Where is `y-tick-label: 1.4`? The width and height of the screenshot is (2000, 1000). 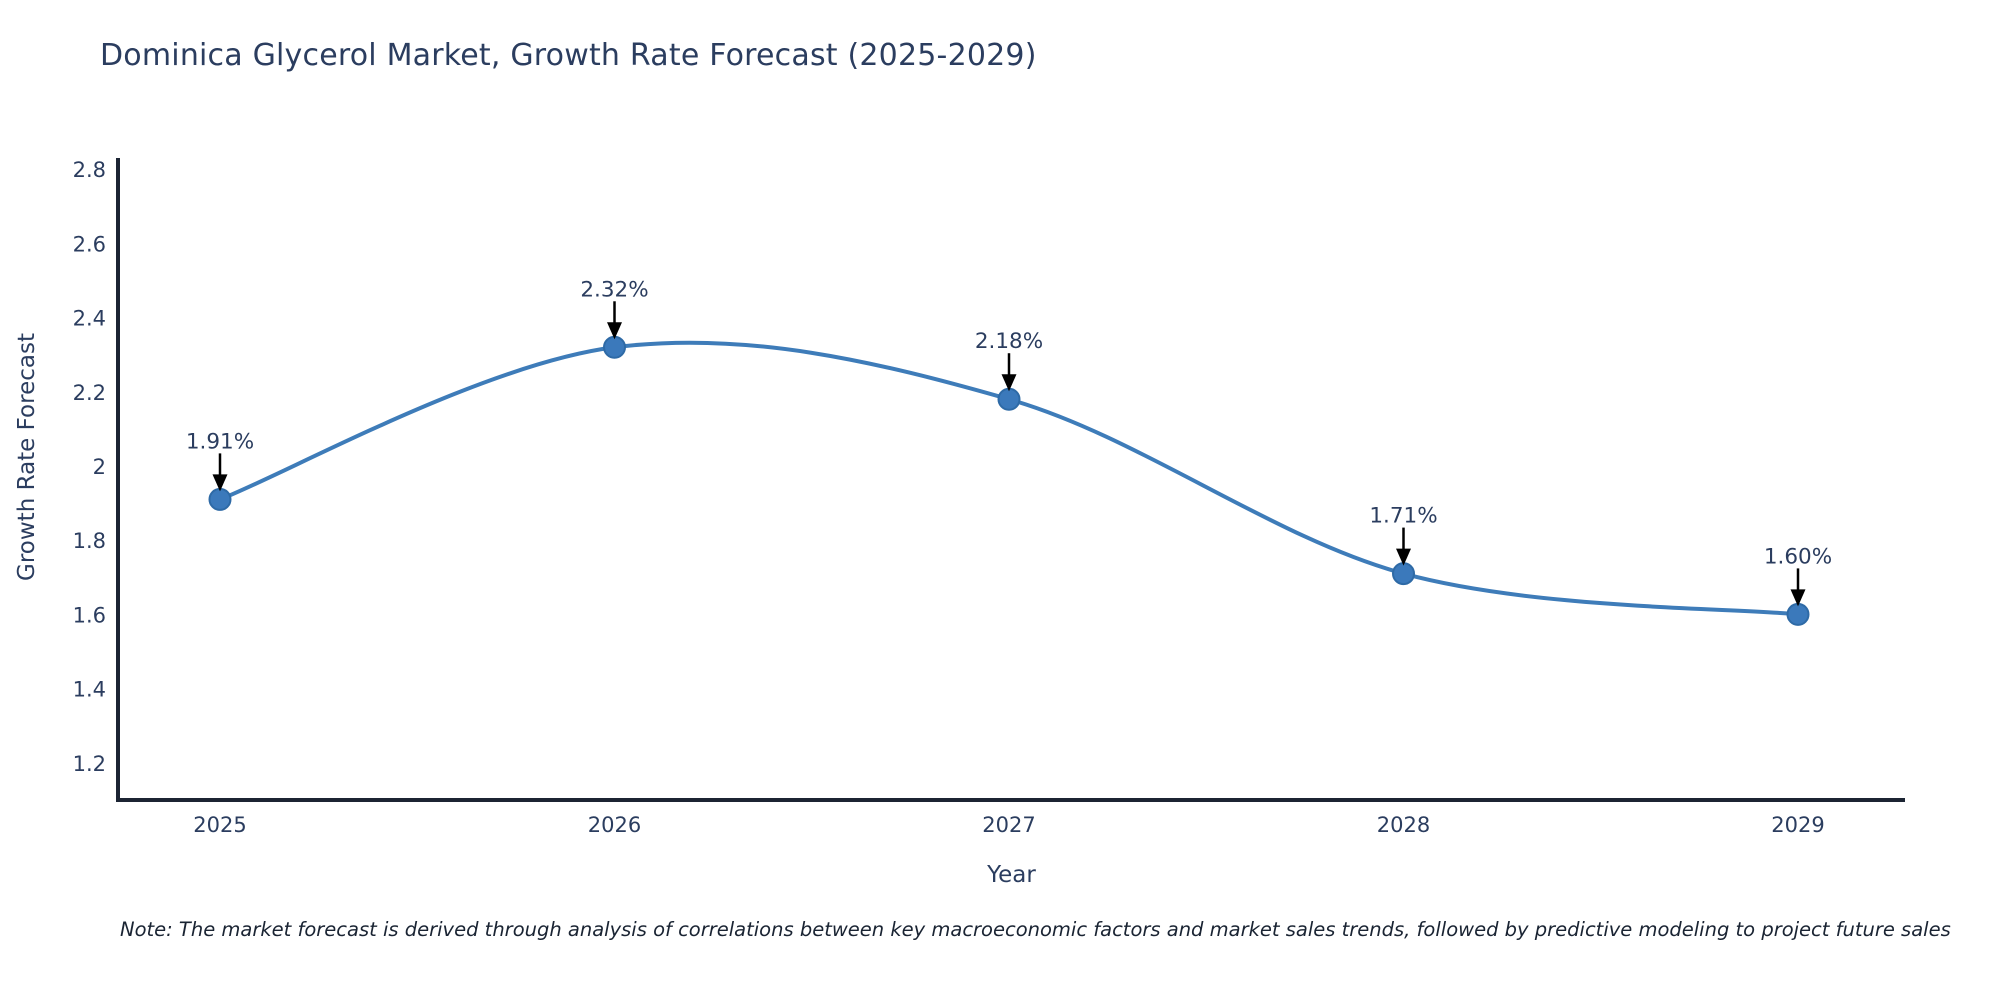
y-tick-label: 1.4 is located at coordinates (89, 690).